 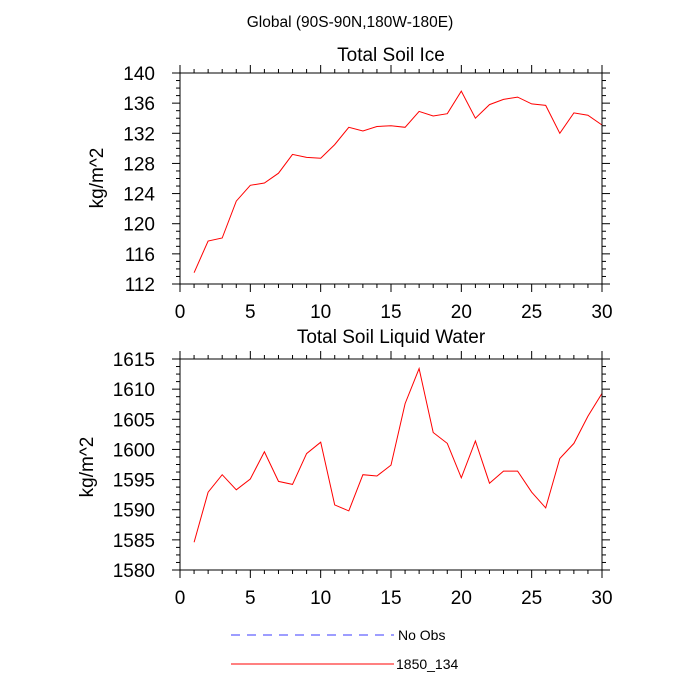 I want to click on legend: No Obs 1850_134, so click(x=345, y=649).